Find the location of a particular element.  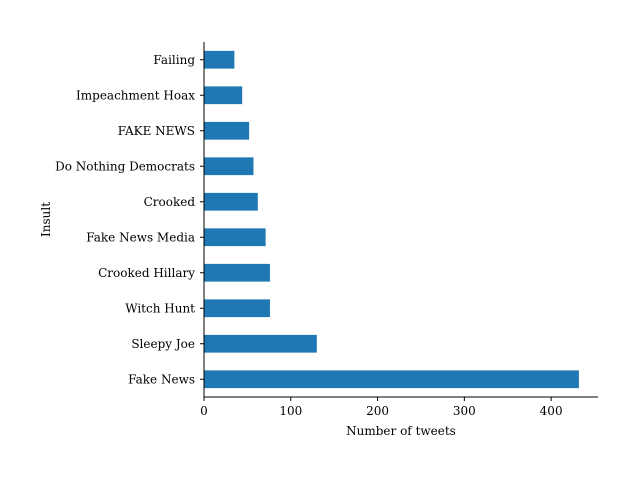

x-tick-labels: 0 100 200 300 400 is located at coordinates (381, 407).